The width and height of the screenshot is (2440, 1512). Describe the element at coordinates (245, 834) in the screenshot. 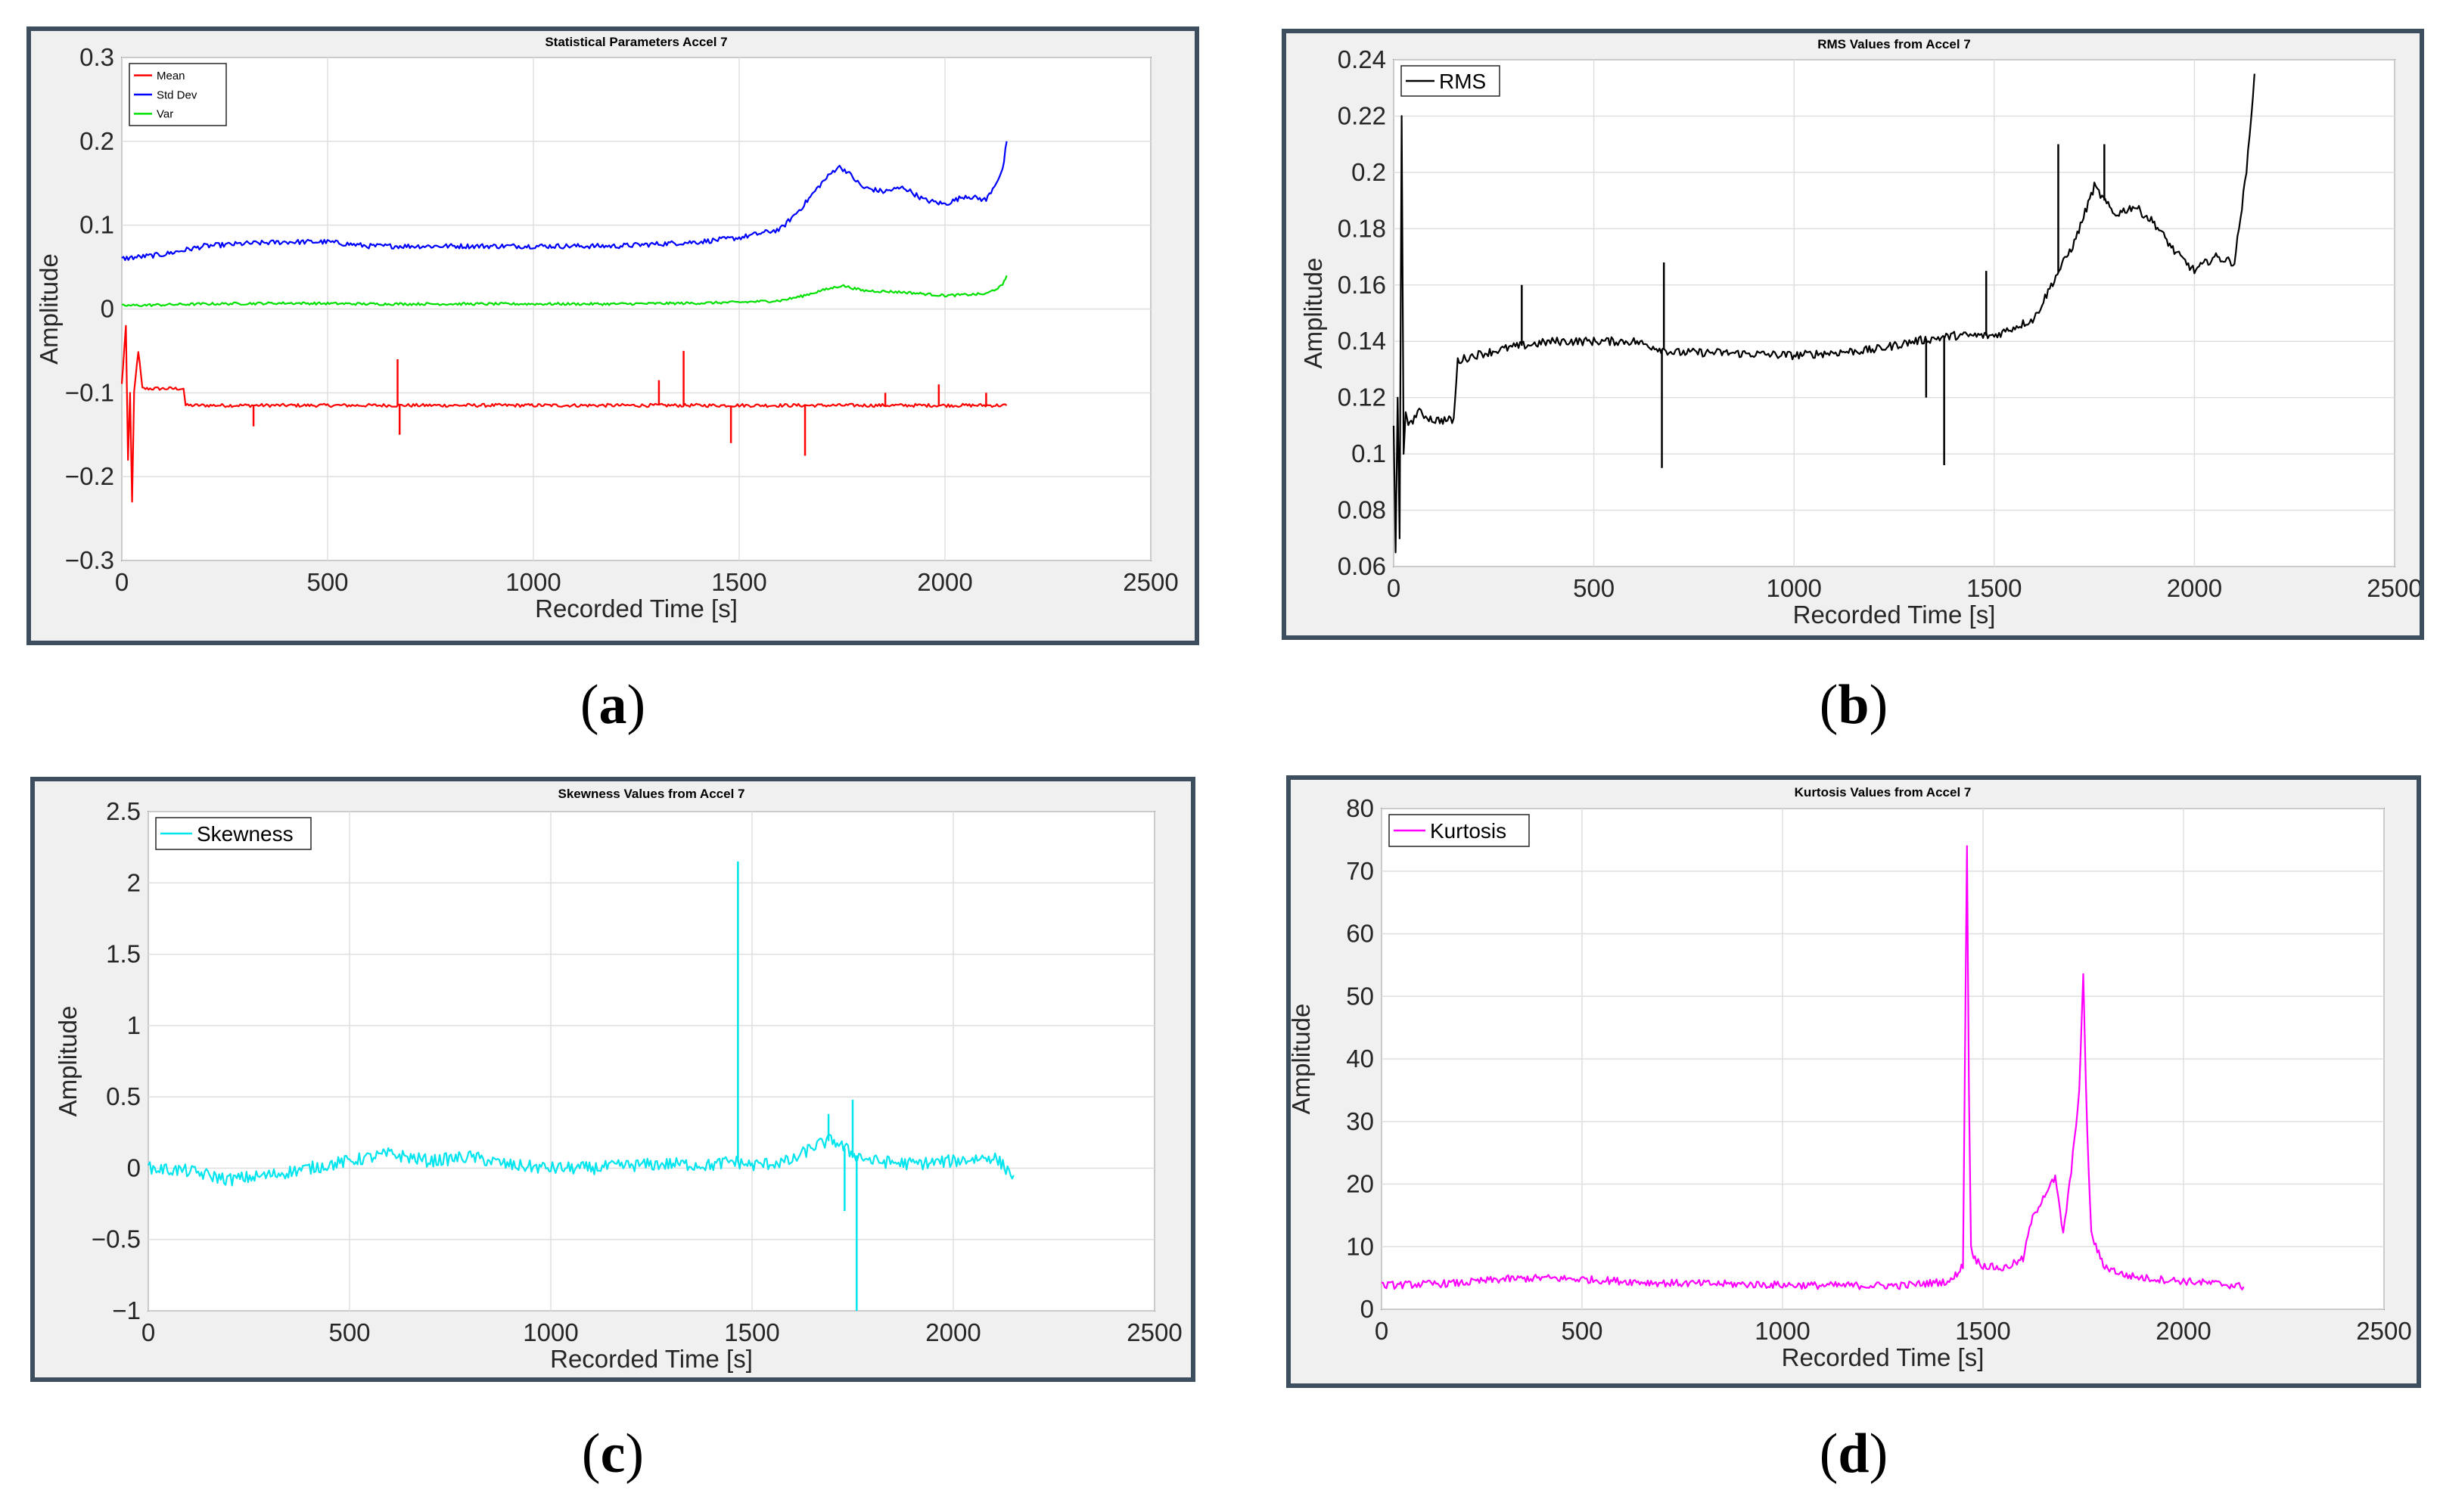

I see `legend-label: Skewness` at that location.